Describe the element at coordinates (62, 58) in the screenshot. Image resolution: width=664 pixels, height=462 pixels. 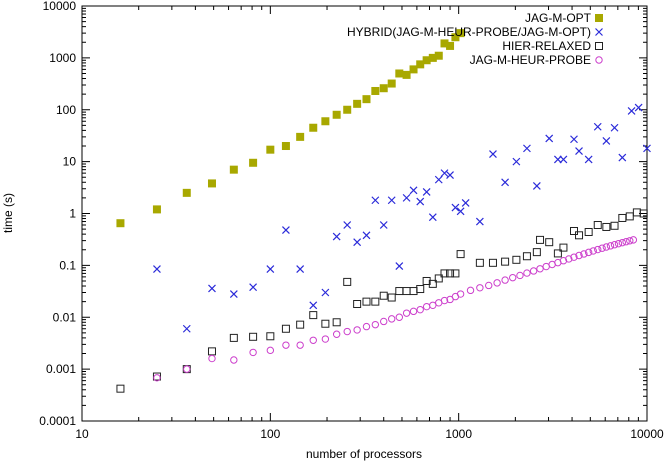
I see `y-tick-label: 1000` at that location.